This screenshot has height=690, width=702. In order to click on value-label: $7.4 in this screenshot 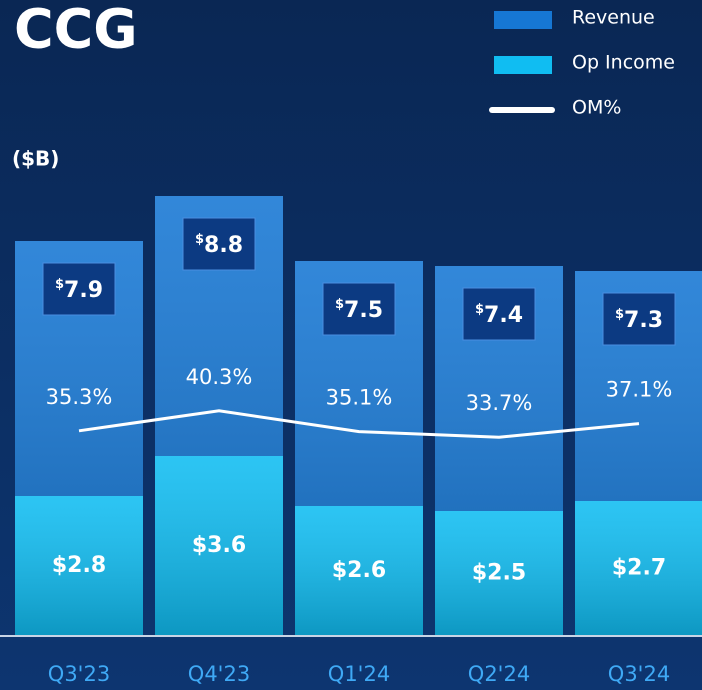, I will do `click(499, 315)`.